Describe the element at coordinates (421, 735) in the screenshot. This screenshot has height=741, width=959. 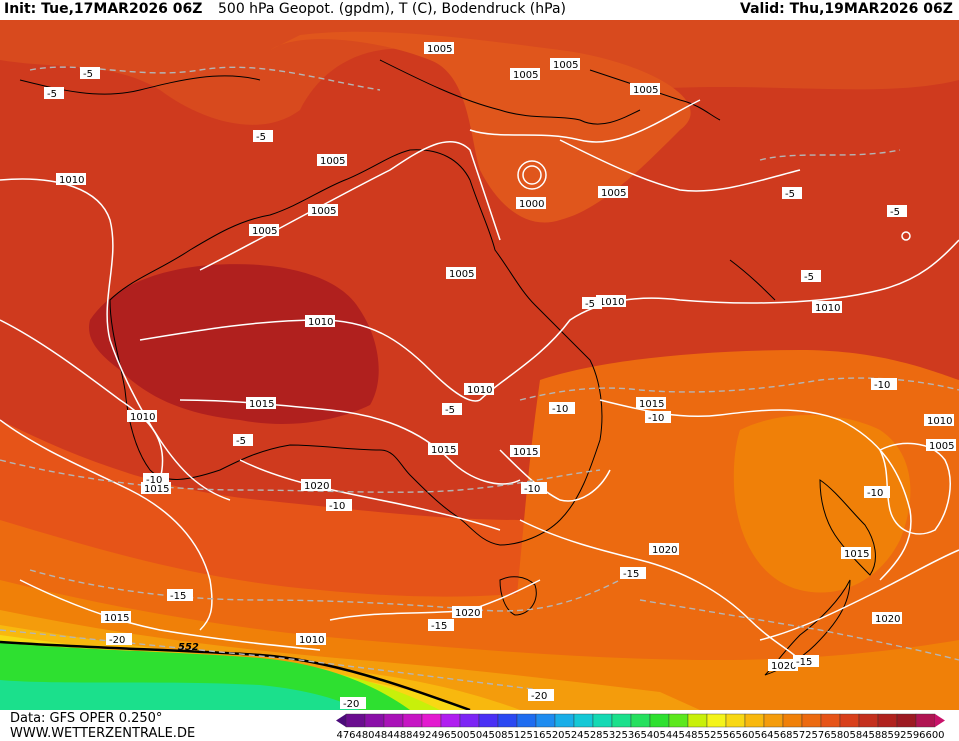
I see `legend-tick-label: 492` at that location.